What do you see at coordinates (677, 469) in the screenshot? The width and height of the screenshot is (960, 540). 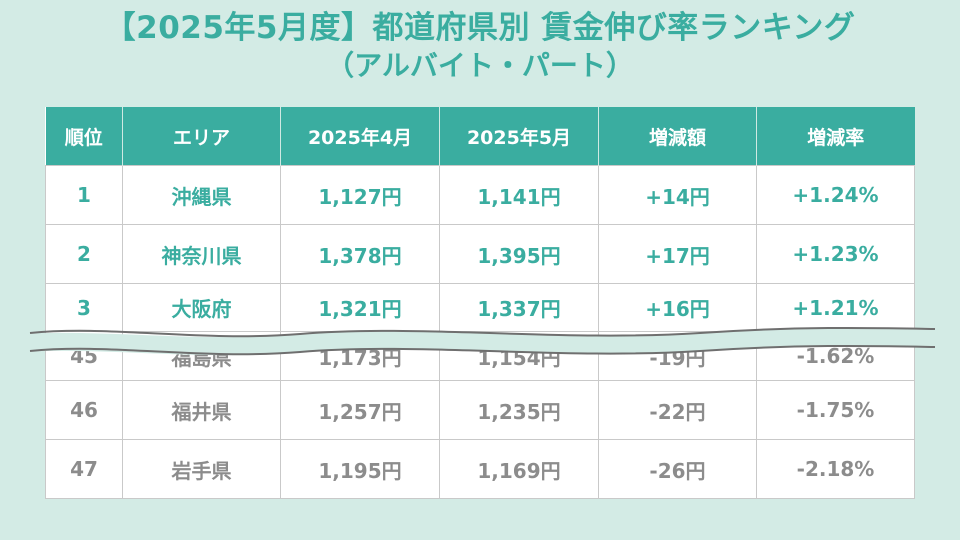 I see `cell-change-amount: -26円` at bounding box center [677, 469].